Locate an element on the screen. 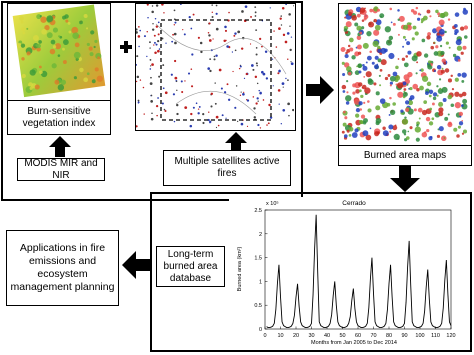  node: MODIS MIR and NIR is located at coordinates (61, 169).